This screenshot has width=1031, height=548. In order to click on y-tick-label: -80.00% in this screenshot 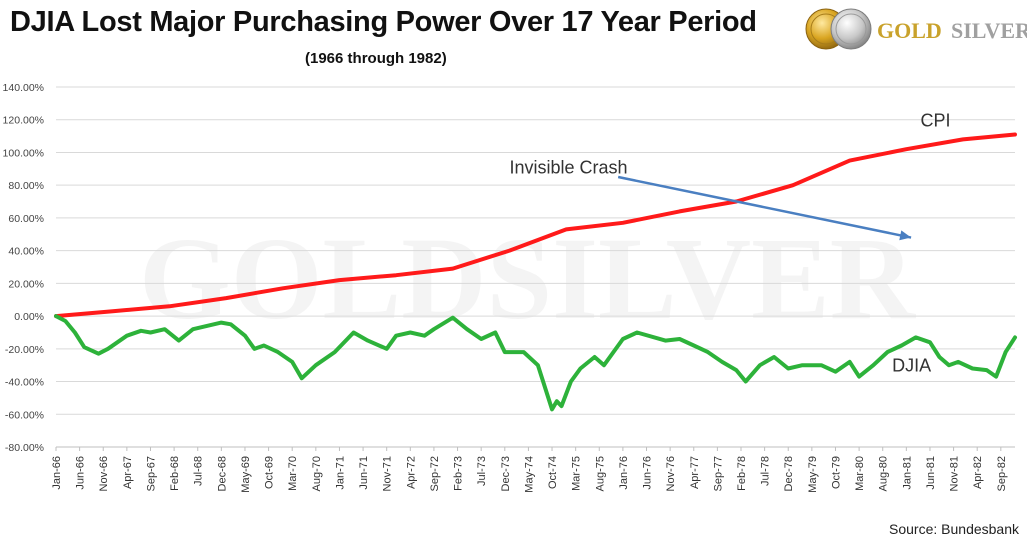, I will do `click(24, 448)`.